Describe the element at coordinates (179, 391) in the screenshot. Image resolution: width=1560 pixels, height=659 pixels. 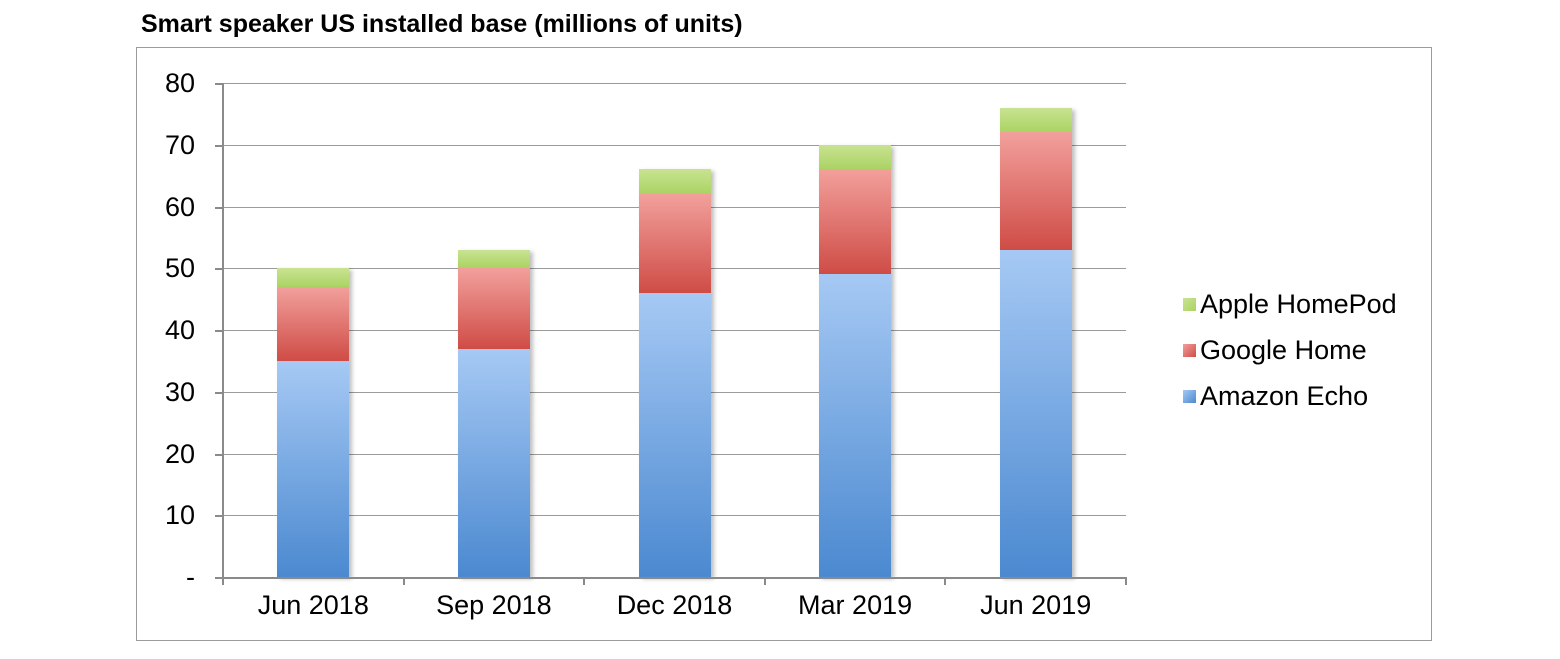
I see `y-axis-label: 30` at that location.